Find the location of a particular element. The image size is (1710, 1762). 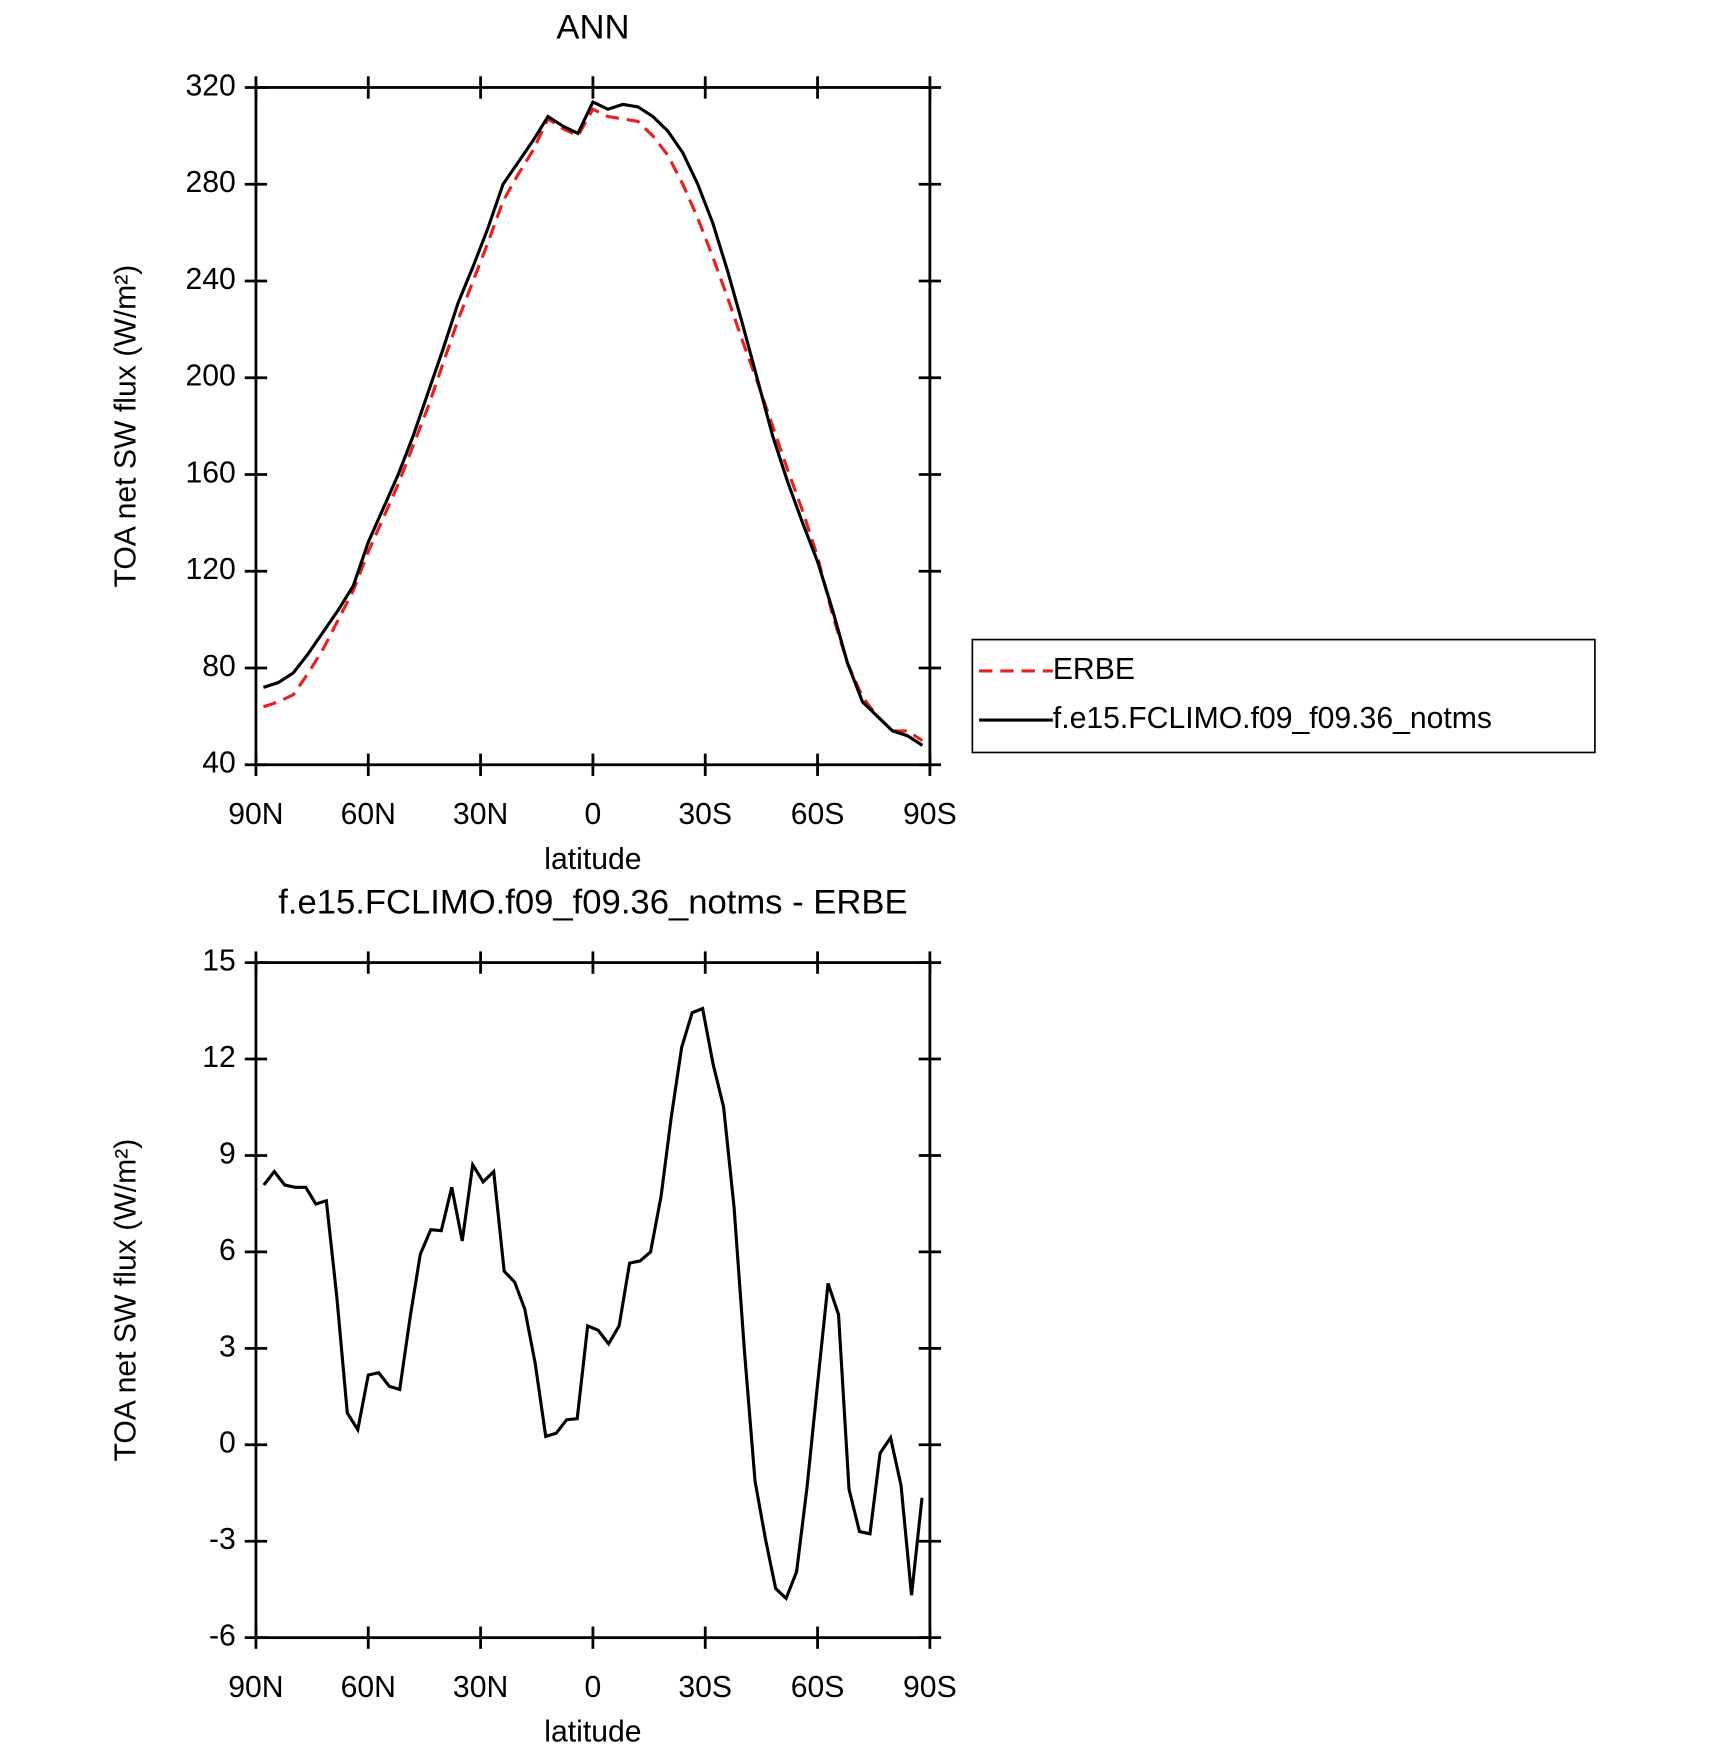

y-tick-label: 80 is located at coordinates (219, 666).